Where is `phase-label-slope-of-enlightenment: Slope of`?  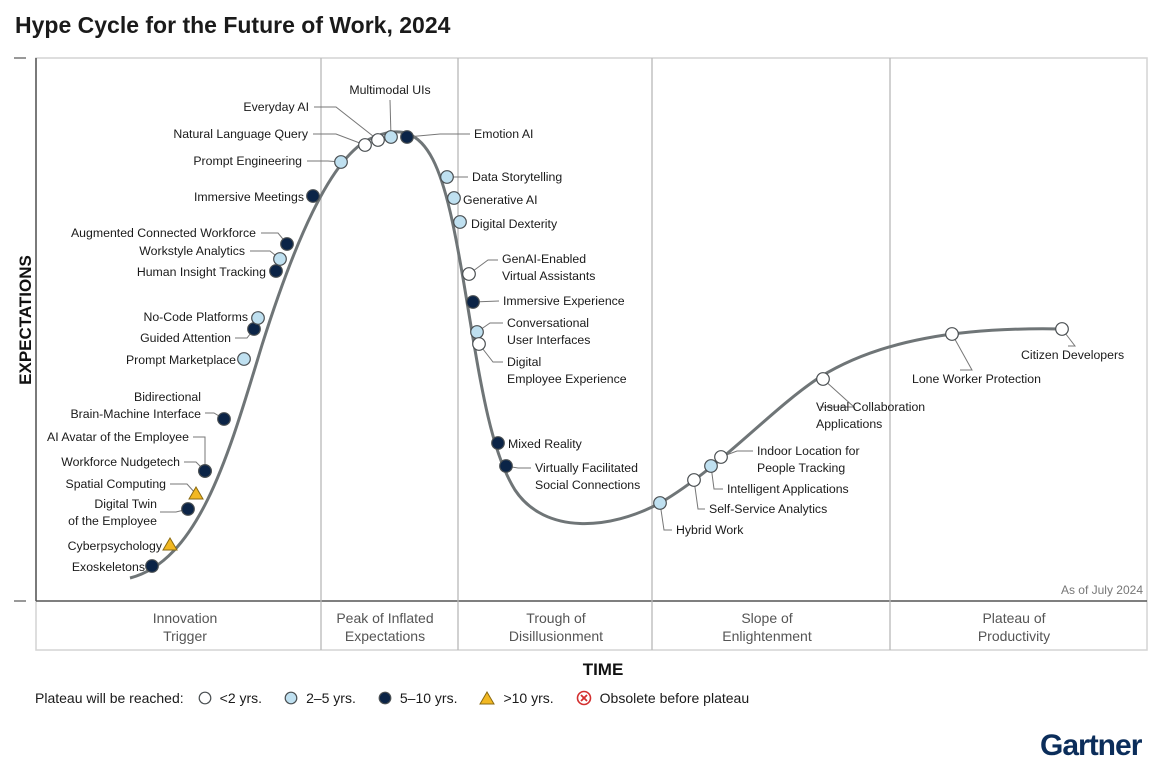 phase-label-slope-of-enlightenment: Slope of is located at coordinates (766, 618).